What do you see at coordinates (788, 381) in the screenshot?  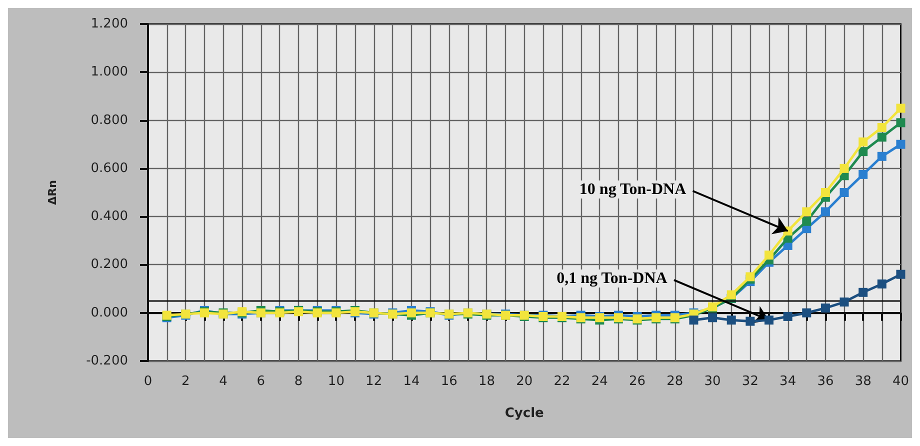 I see `x-tick-label: 34` at bounding box center [788, 381].